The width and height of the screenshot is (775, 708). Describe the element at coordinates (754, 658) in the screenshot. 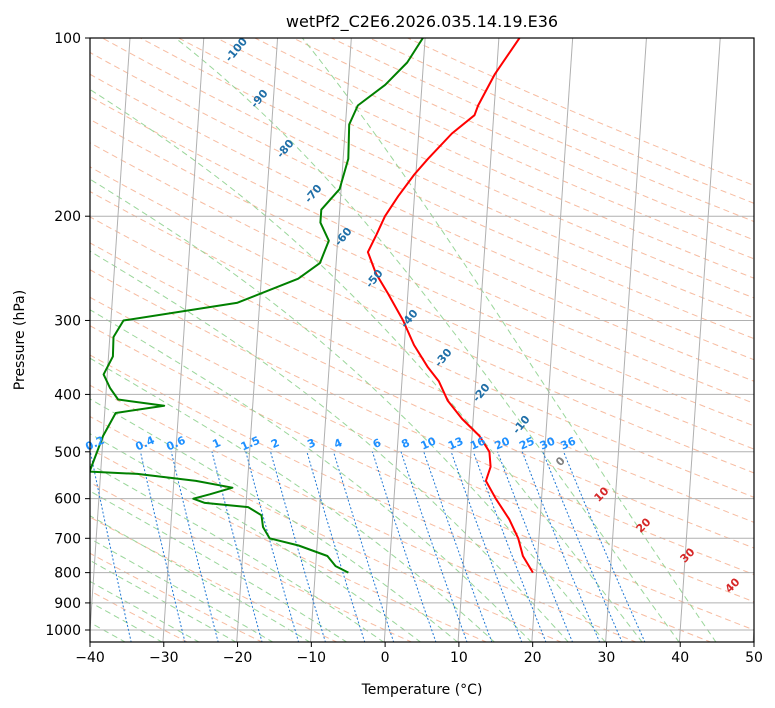

I see `x-tick-label: 50` at that location.